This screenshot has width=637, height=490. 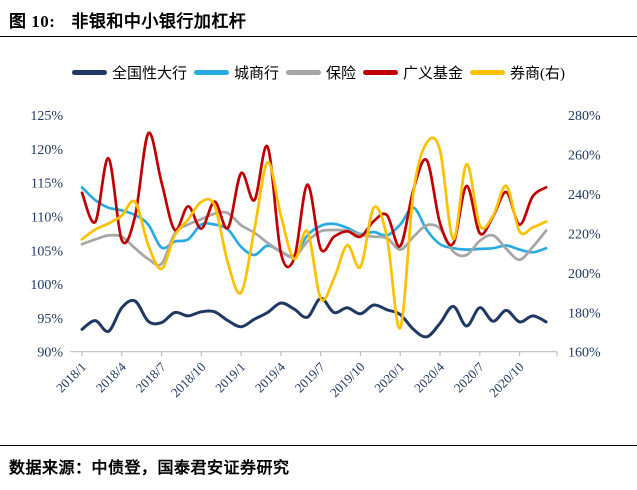 I want to click on x-axis-label: 2018/7, so click(x=151, y=377).